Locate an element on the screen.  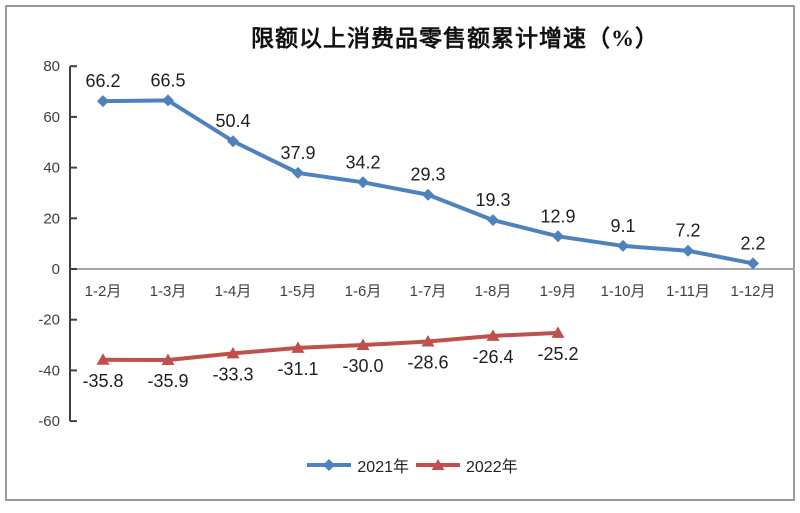
x-category-label: 1-7月 is located at coordinates (428, 291).